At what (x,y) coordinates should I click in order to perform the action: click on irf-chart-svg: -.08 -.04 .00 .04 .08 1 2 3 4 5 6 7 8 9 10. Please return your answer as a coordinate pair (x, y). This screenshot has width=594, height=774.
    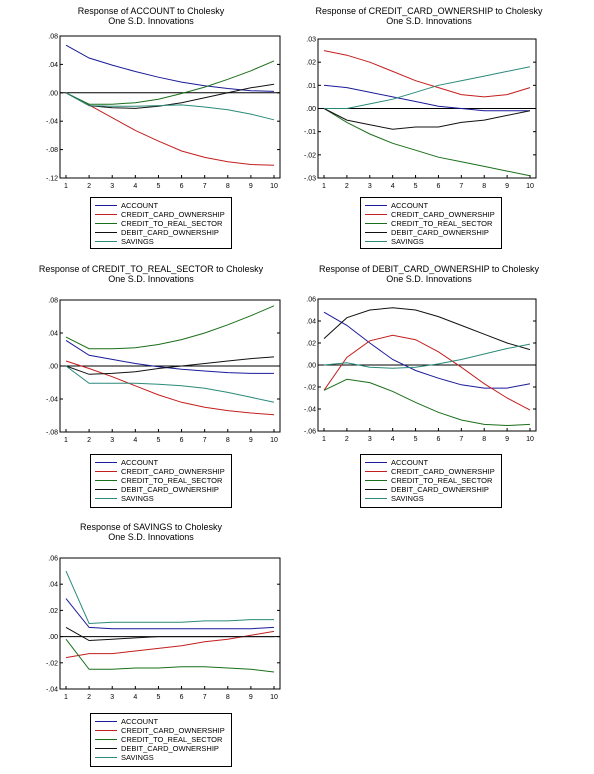
    Looking at the image, I should click on (163, 371).